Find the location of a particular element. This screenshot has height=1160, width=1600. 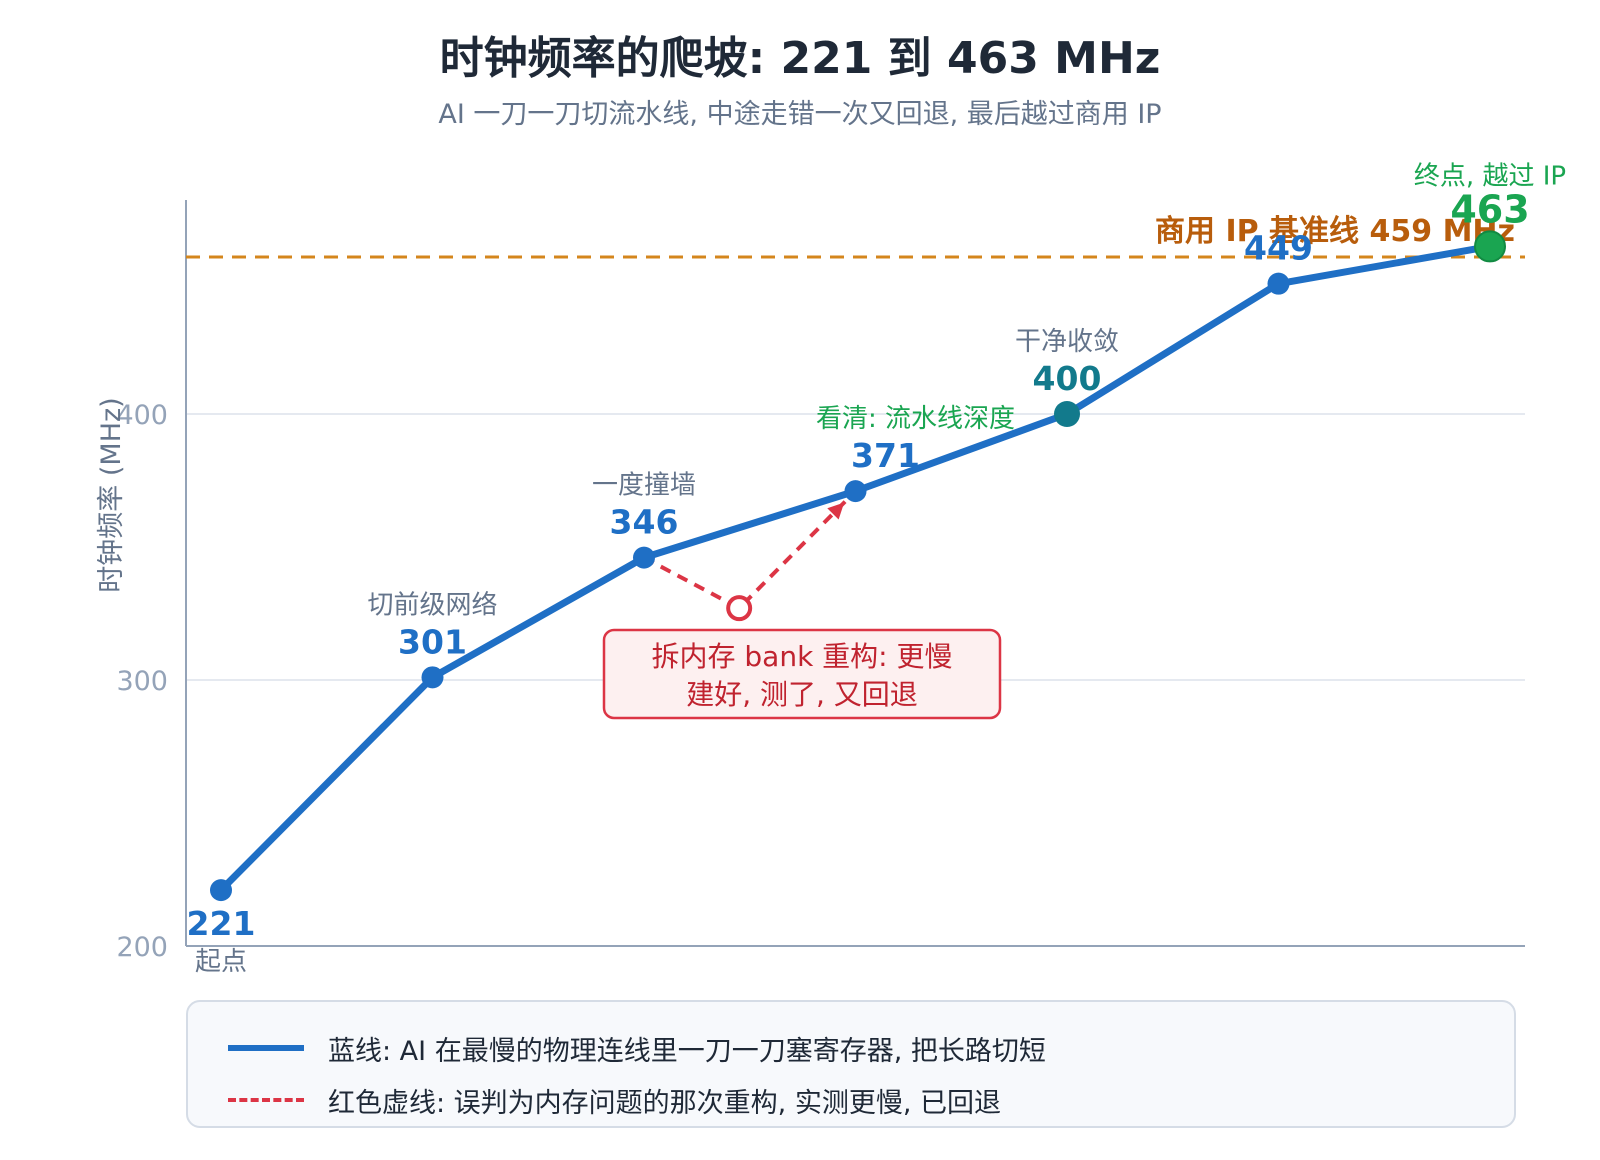

callout-box is located at coordinates (802, 674).